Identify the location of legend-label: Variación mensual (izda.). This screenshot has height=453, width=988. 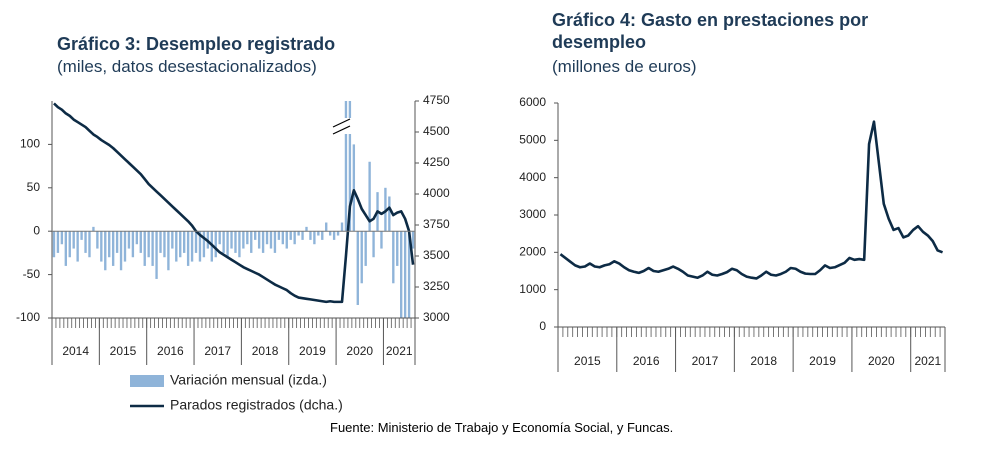
(248, 380).